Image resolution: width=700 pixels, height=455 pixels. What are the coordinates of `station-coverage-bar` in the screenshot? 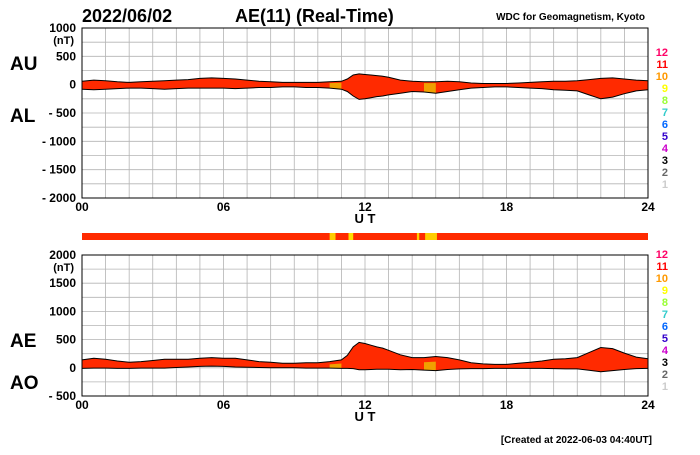 It's located at (365, 236).